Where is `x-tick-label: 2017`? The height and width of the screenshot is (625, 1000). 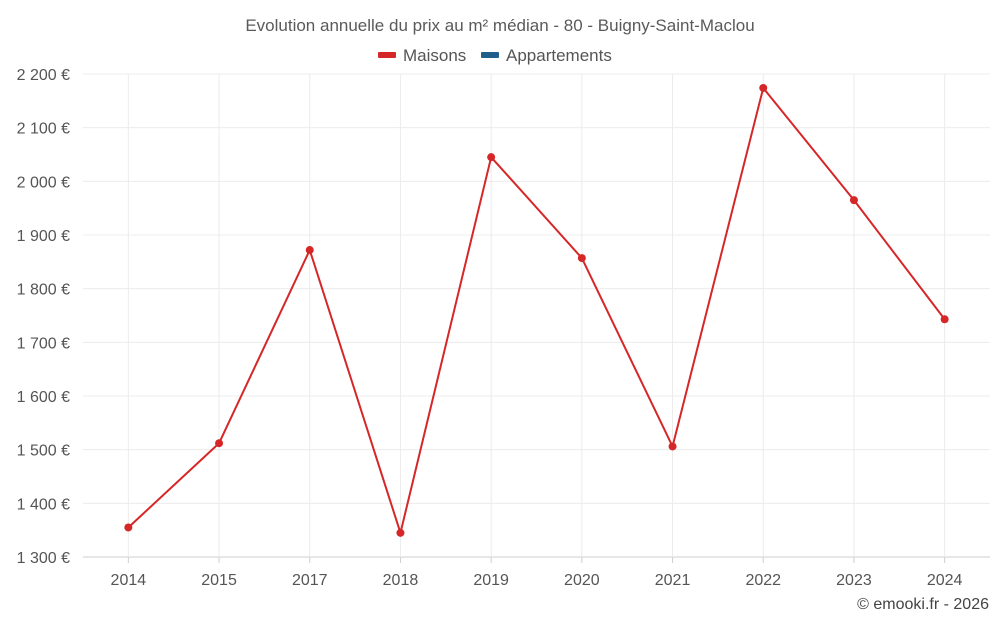 x-tick-label: 2017 is located at coordinates (310, 580).